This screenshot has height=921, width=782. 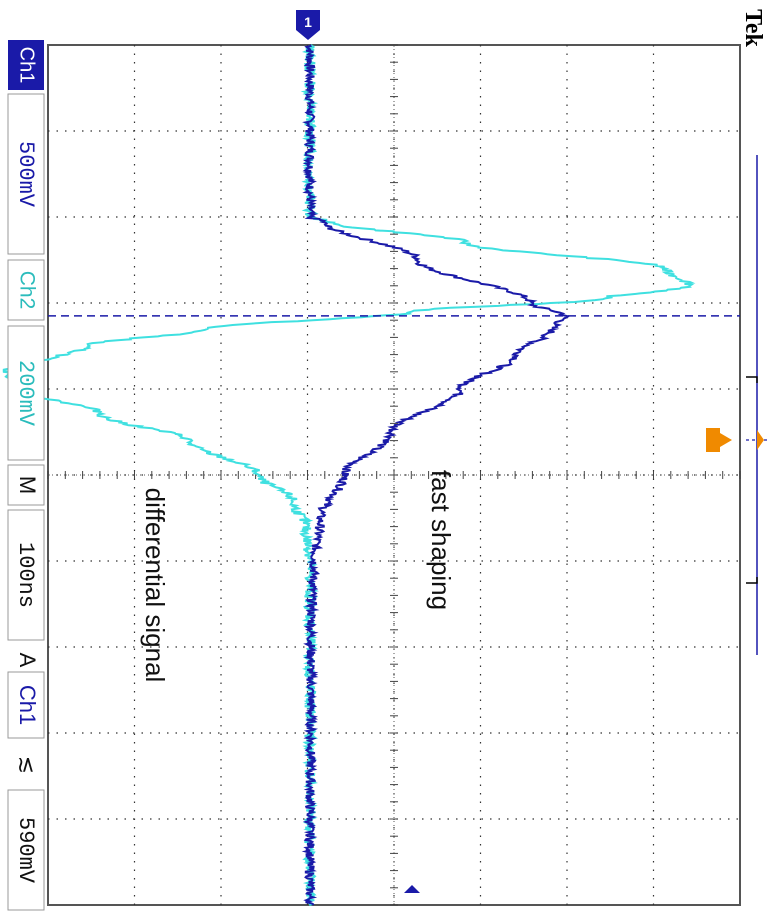 What do you see at coordinates (26, 765) in the screenshot?
I see `trigger-slope-icon: ≲` at bounding box center [26, 765].